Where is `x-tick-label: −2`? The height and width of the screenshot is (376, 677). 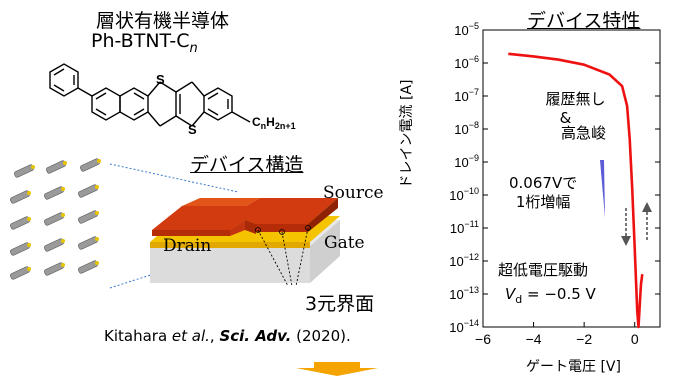
x-tick-label: −2 is located at coordinates (584, 339).